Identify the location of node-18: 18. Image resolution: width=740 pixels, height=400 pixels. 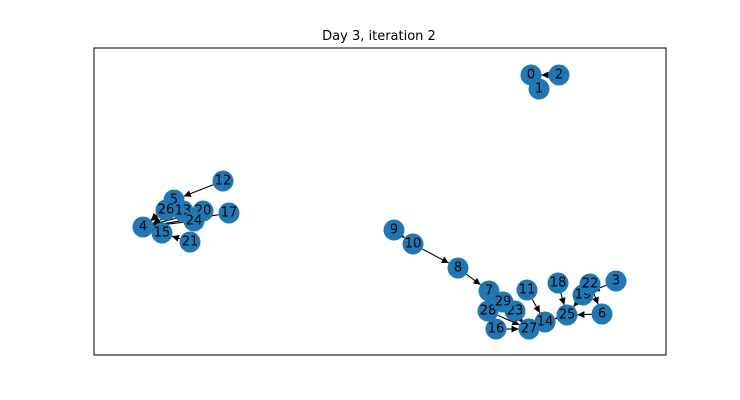
(558, 283).